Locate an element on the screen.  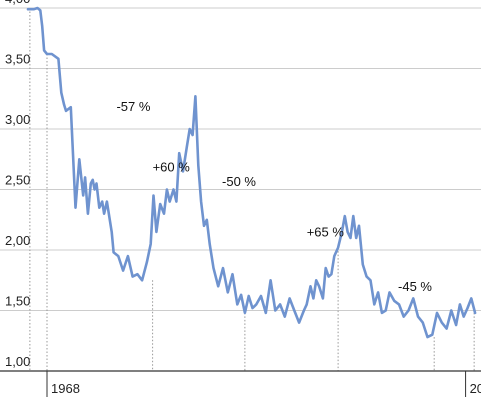
percent-annotation: -50 % is located at coordinates (239, 181).